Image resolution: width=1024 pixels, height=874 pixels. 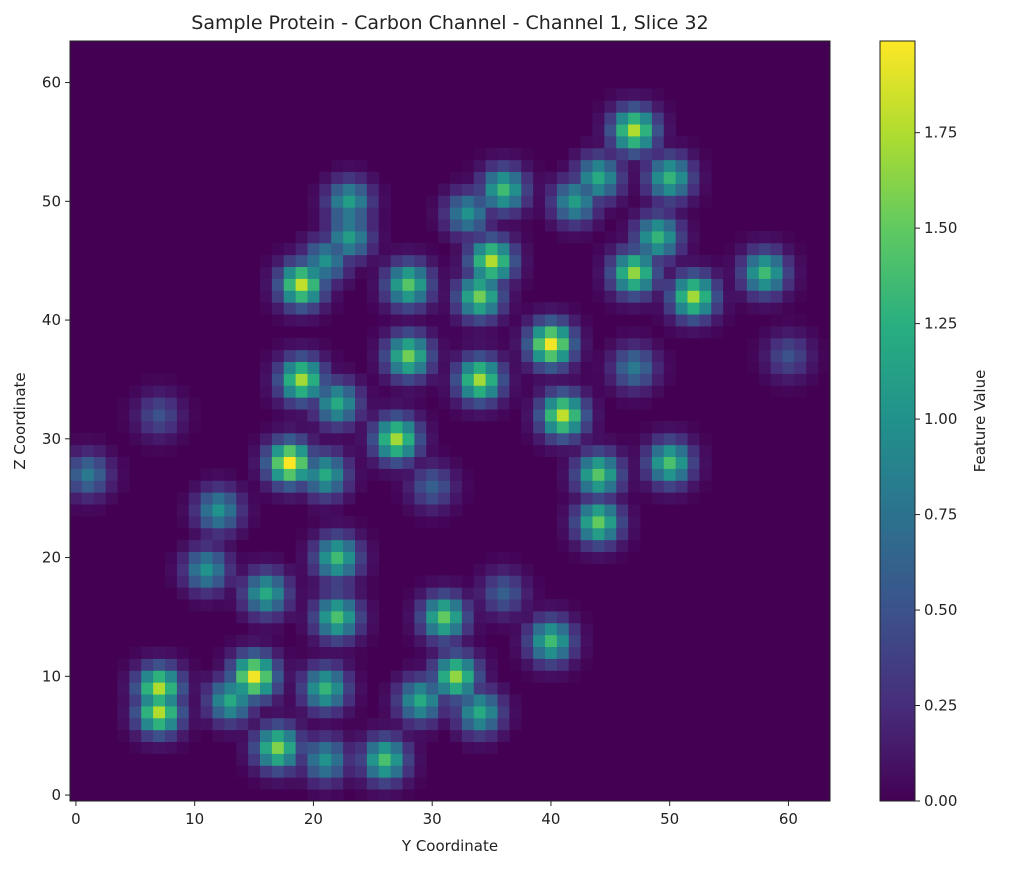 I want to click on colorbar-gradient, so click(x=897, y=421).